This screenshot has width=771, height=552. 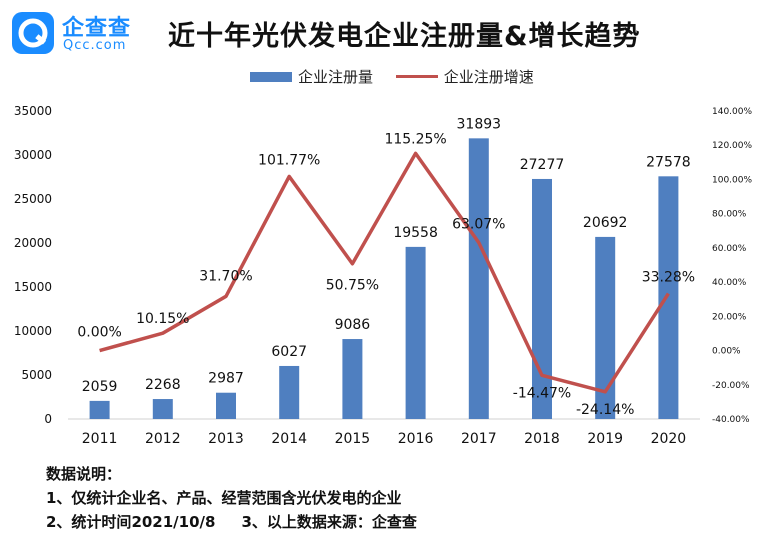 What do you see at coordinates (163, 439) in the screenshot?
I see `x-tick-label: 2012` at bounding box center [163, 439].